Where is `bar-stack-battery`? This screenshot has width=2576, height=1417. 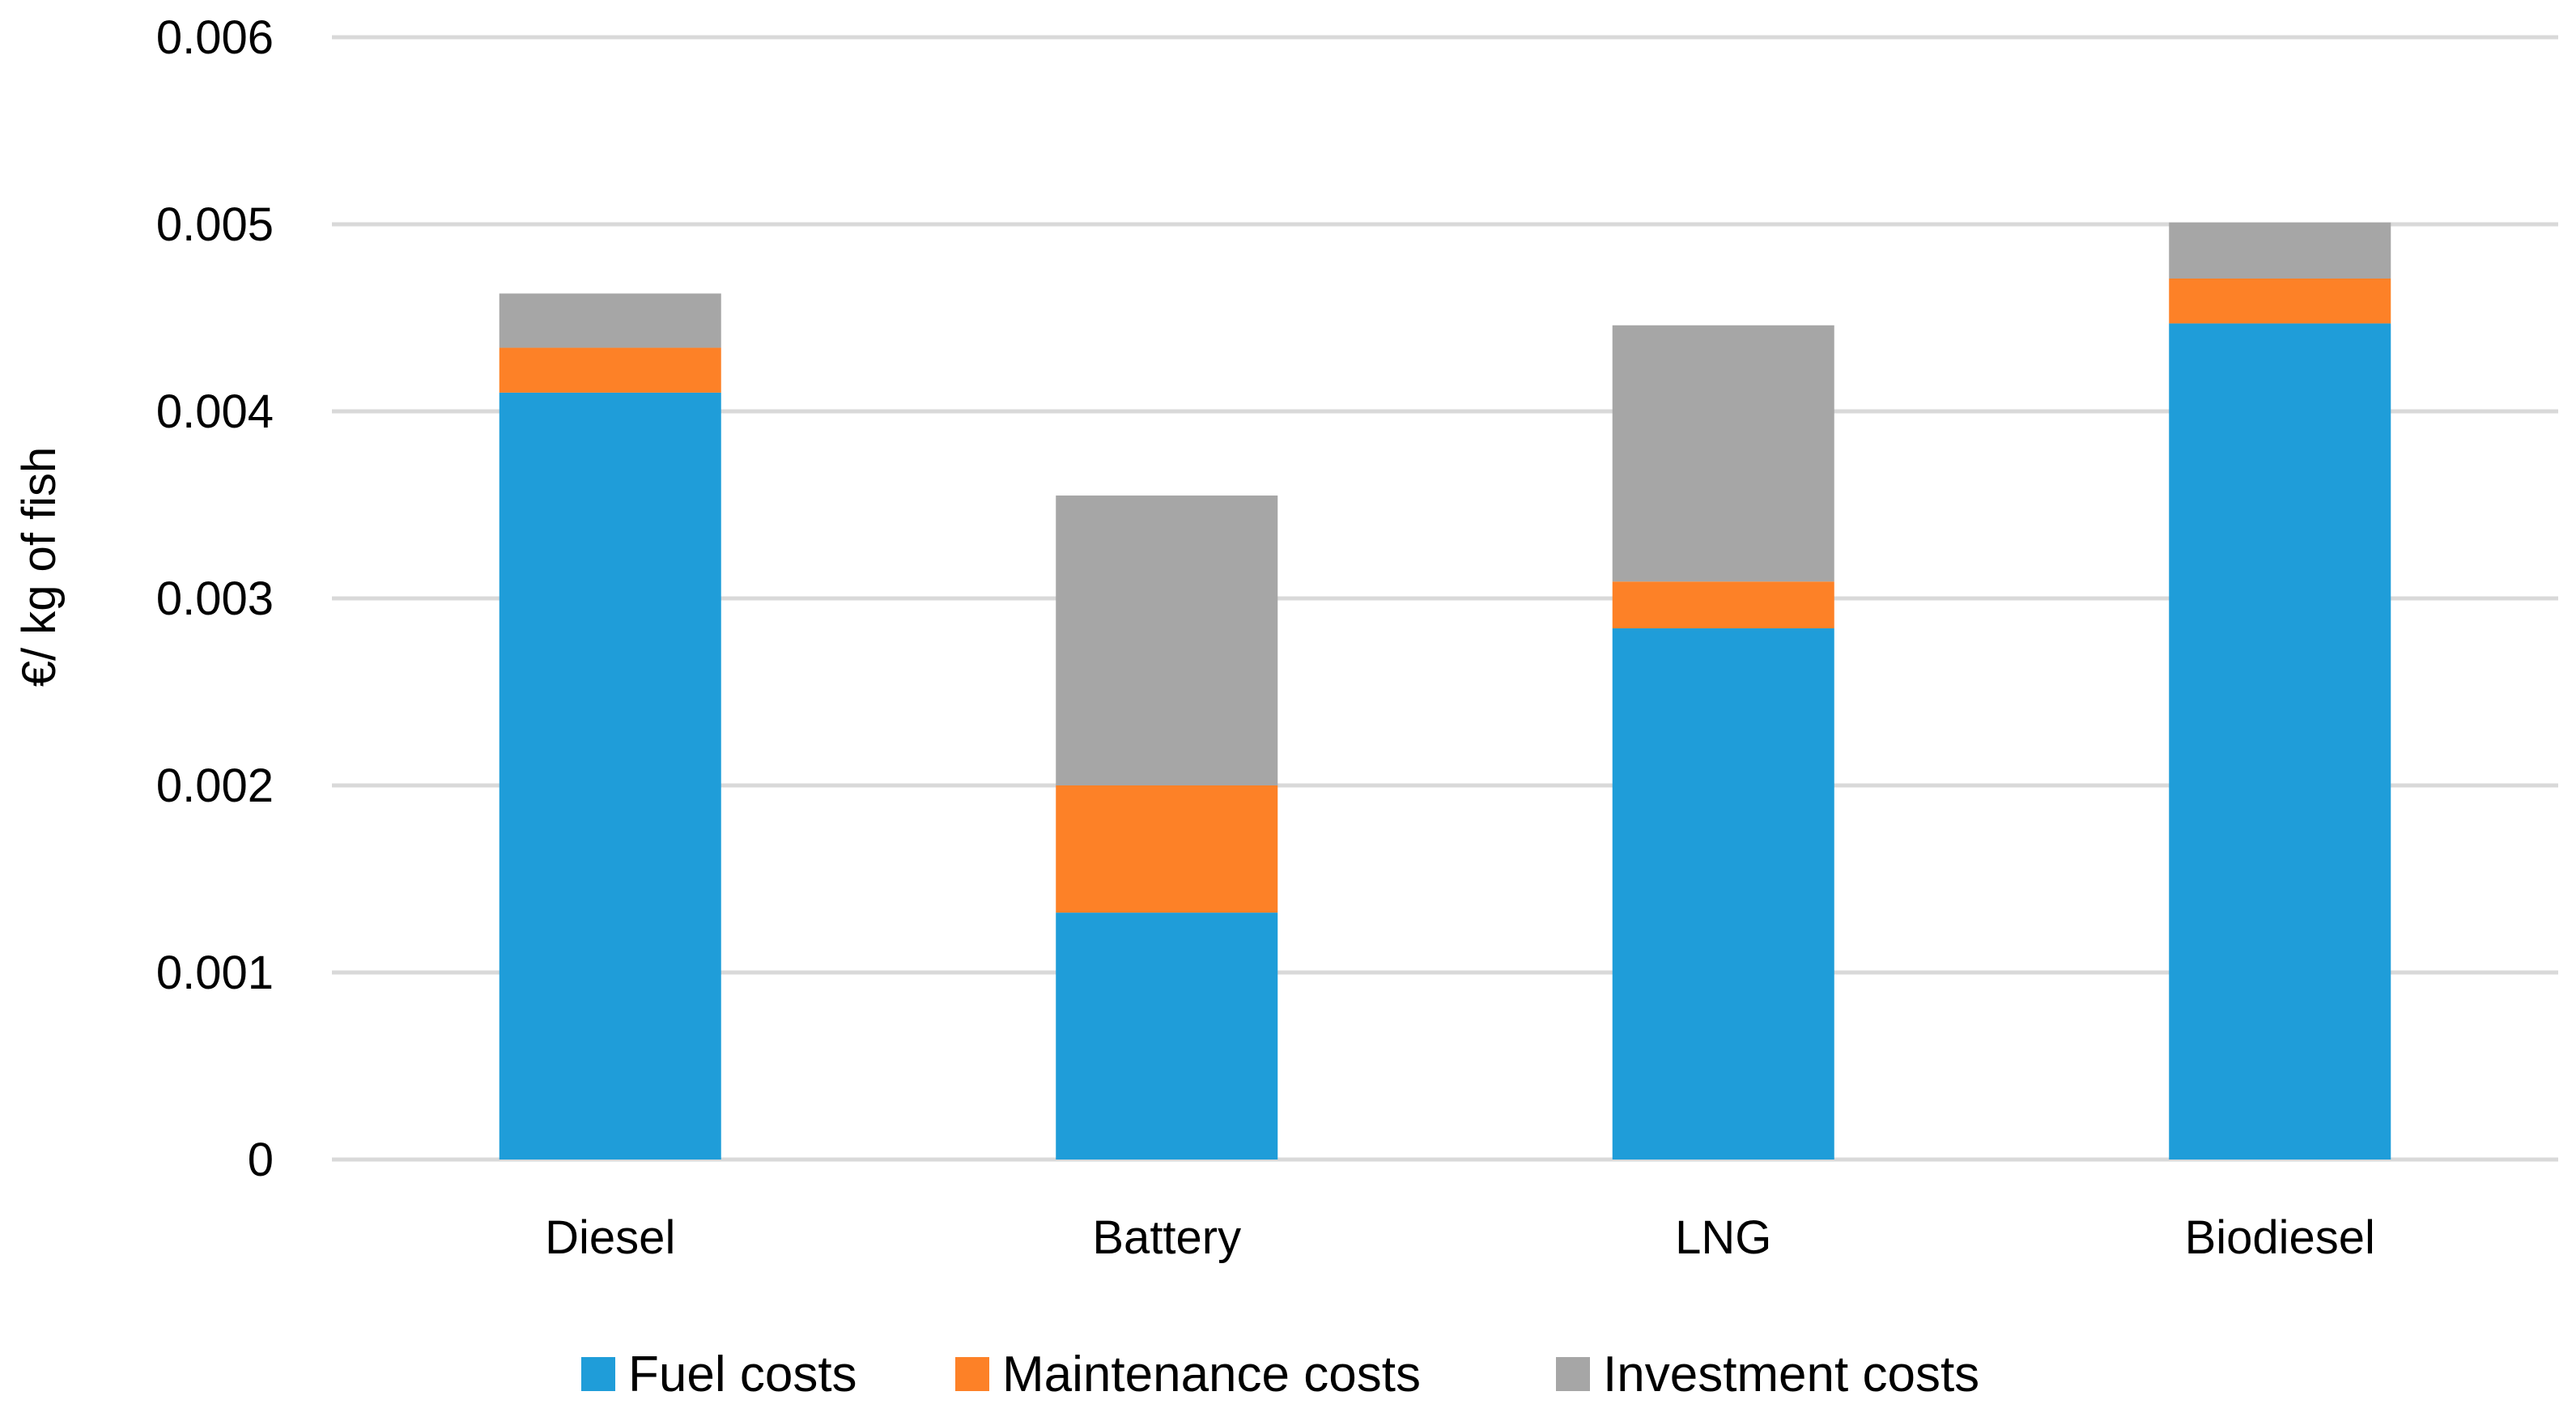 bar-stack-battery is located at coordinates (1167, 827).